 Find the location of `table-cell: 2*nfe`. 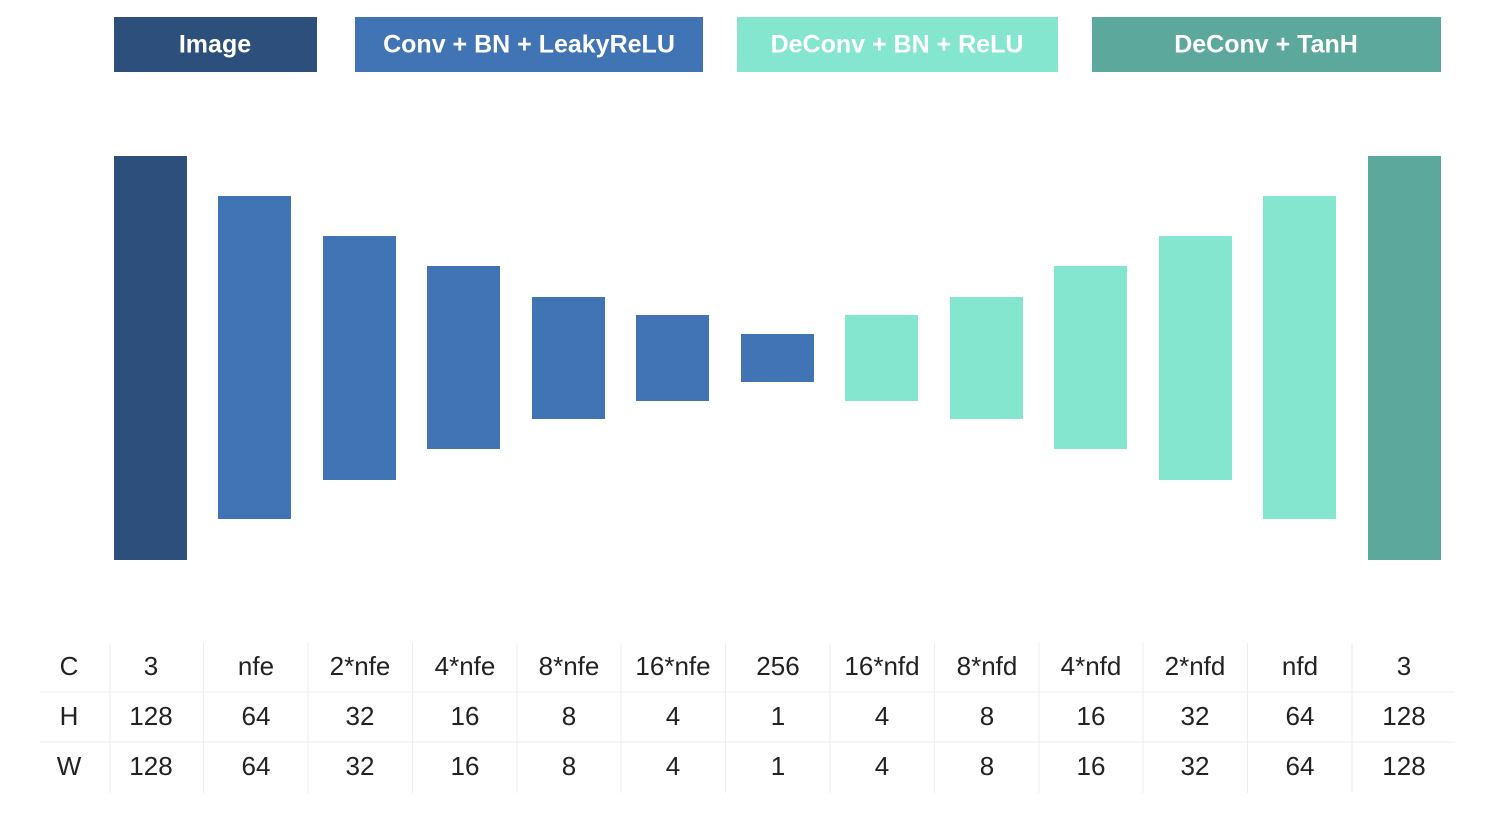

table-cell: 2*nfe is located at coordinates (360, 666).